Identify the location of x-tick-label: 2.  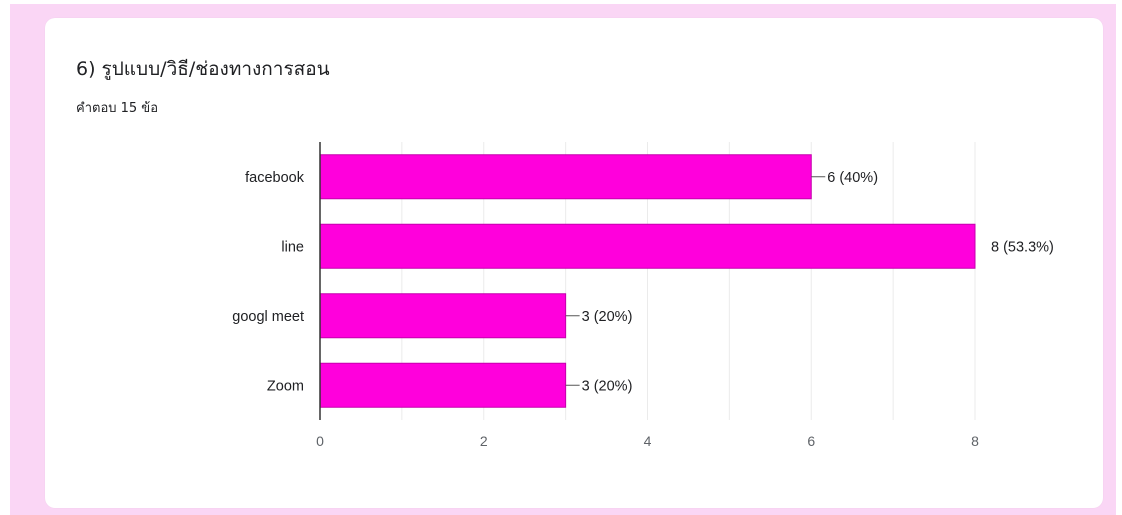
(484, 441).